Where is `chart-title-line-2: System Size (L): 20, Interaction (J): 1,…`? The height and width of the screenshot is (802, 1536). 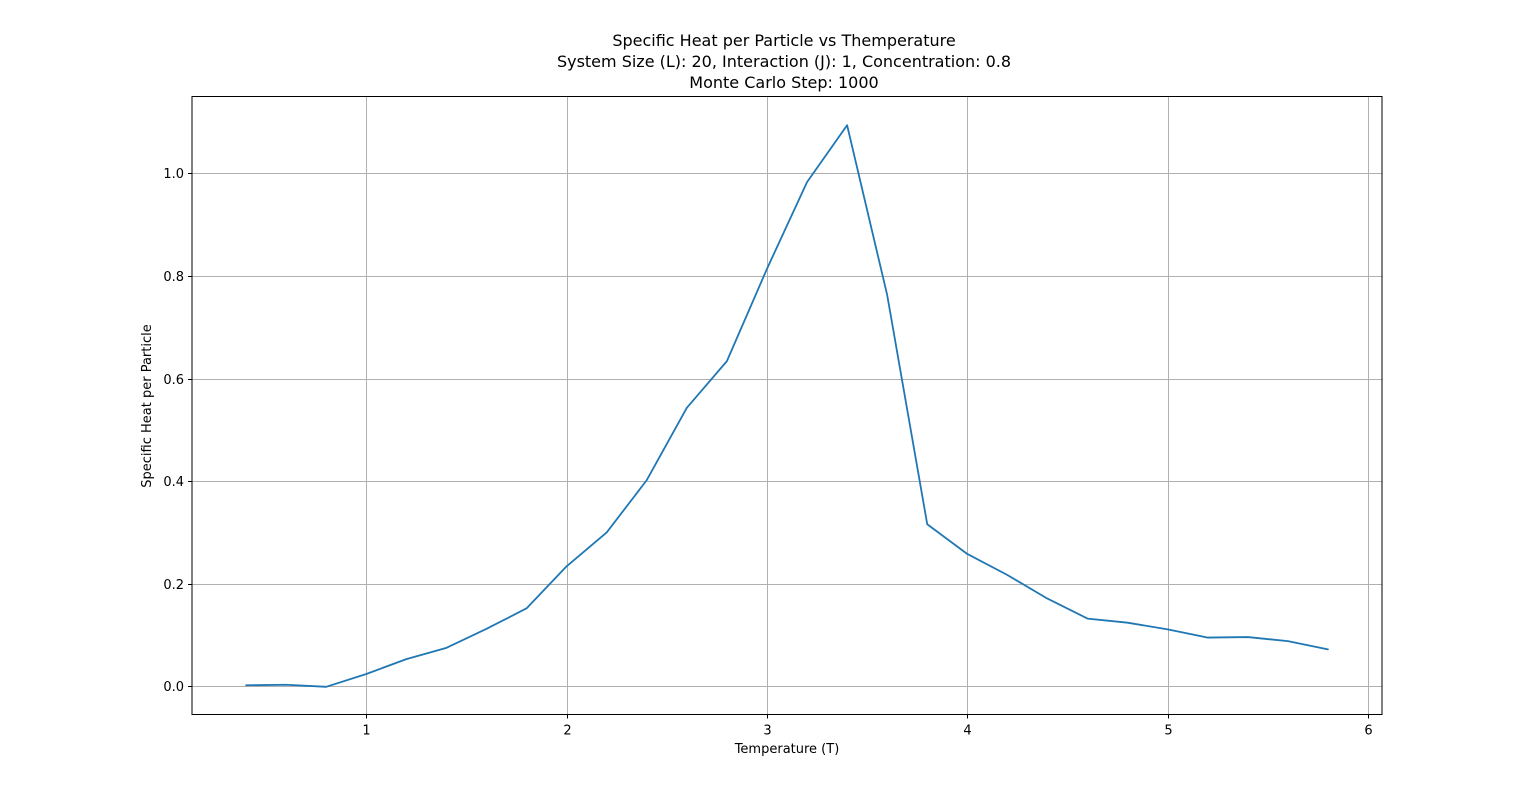
chart-title-line-2: System Size (L): 20, Interaction (J): 1,… is located at coordinates (784, 61).